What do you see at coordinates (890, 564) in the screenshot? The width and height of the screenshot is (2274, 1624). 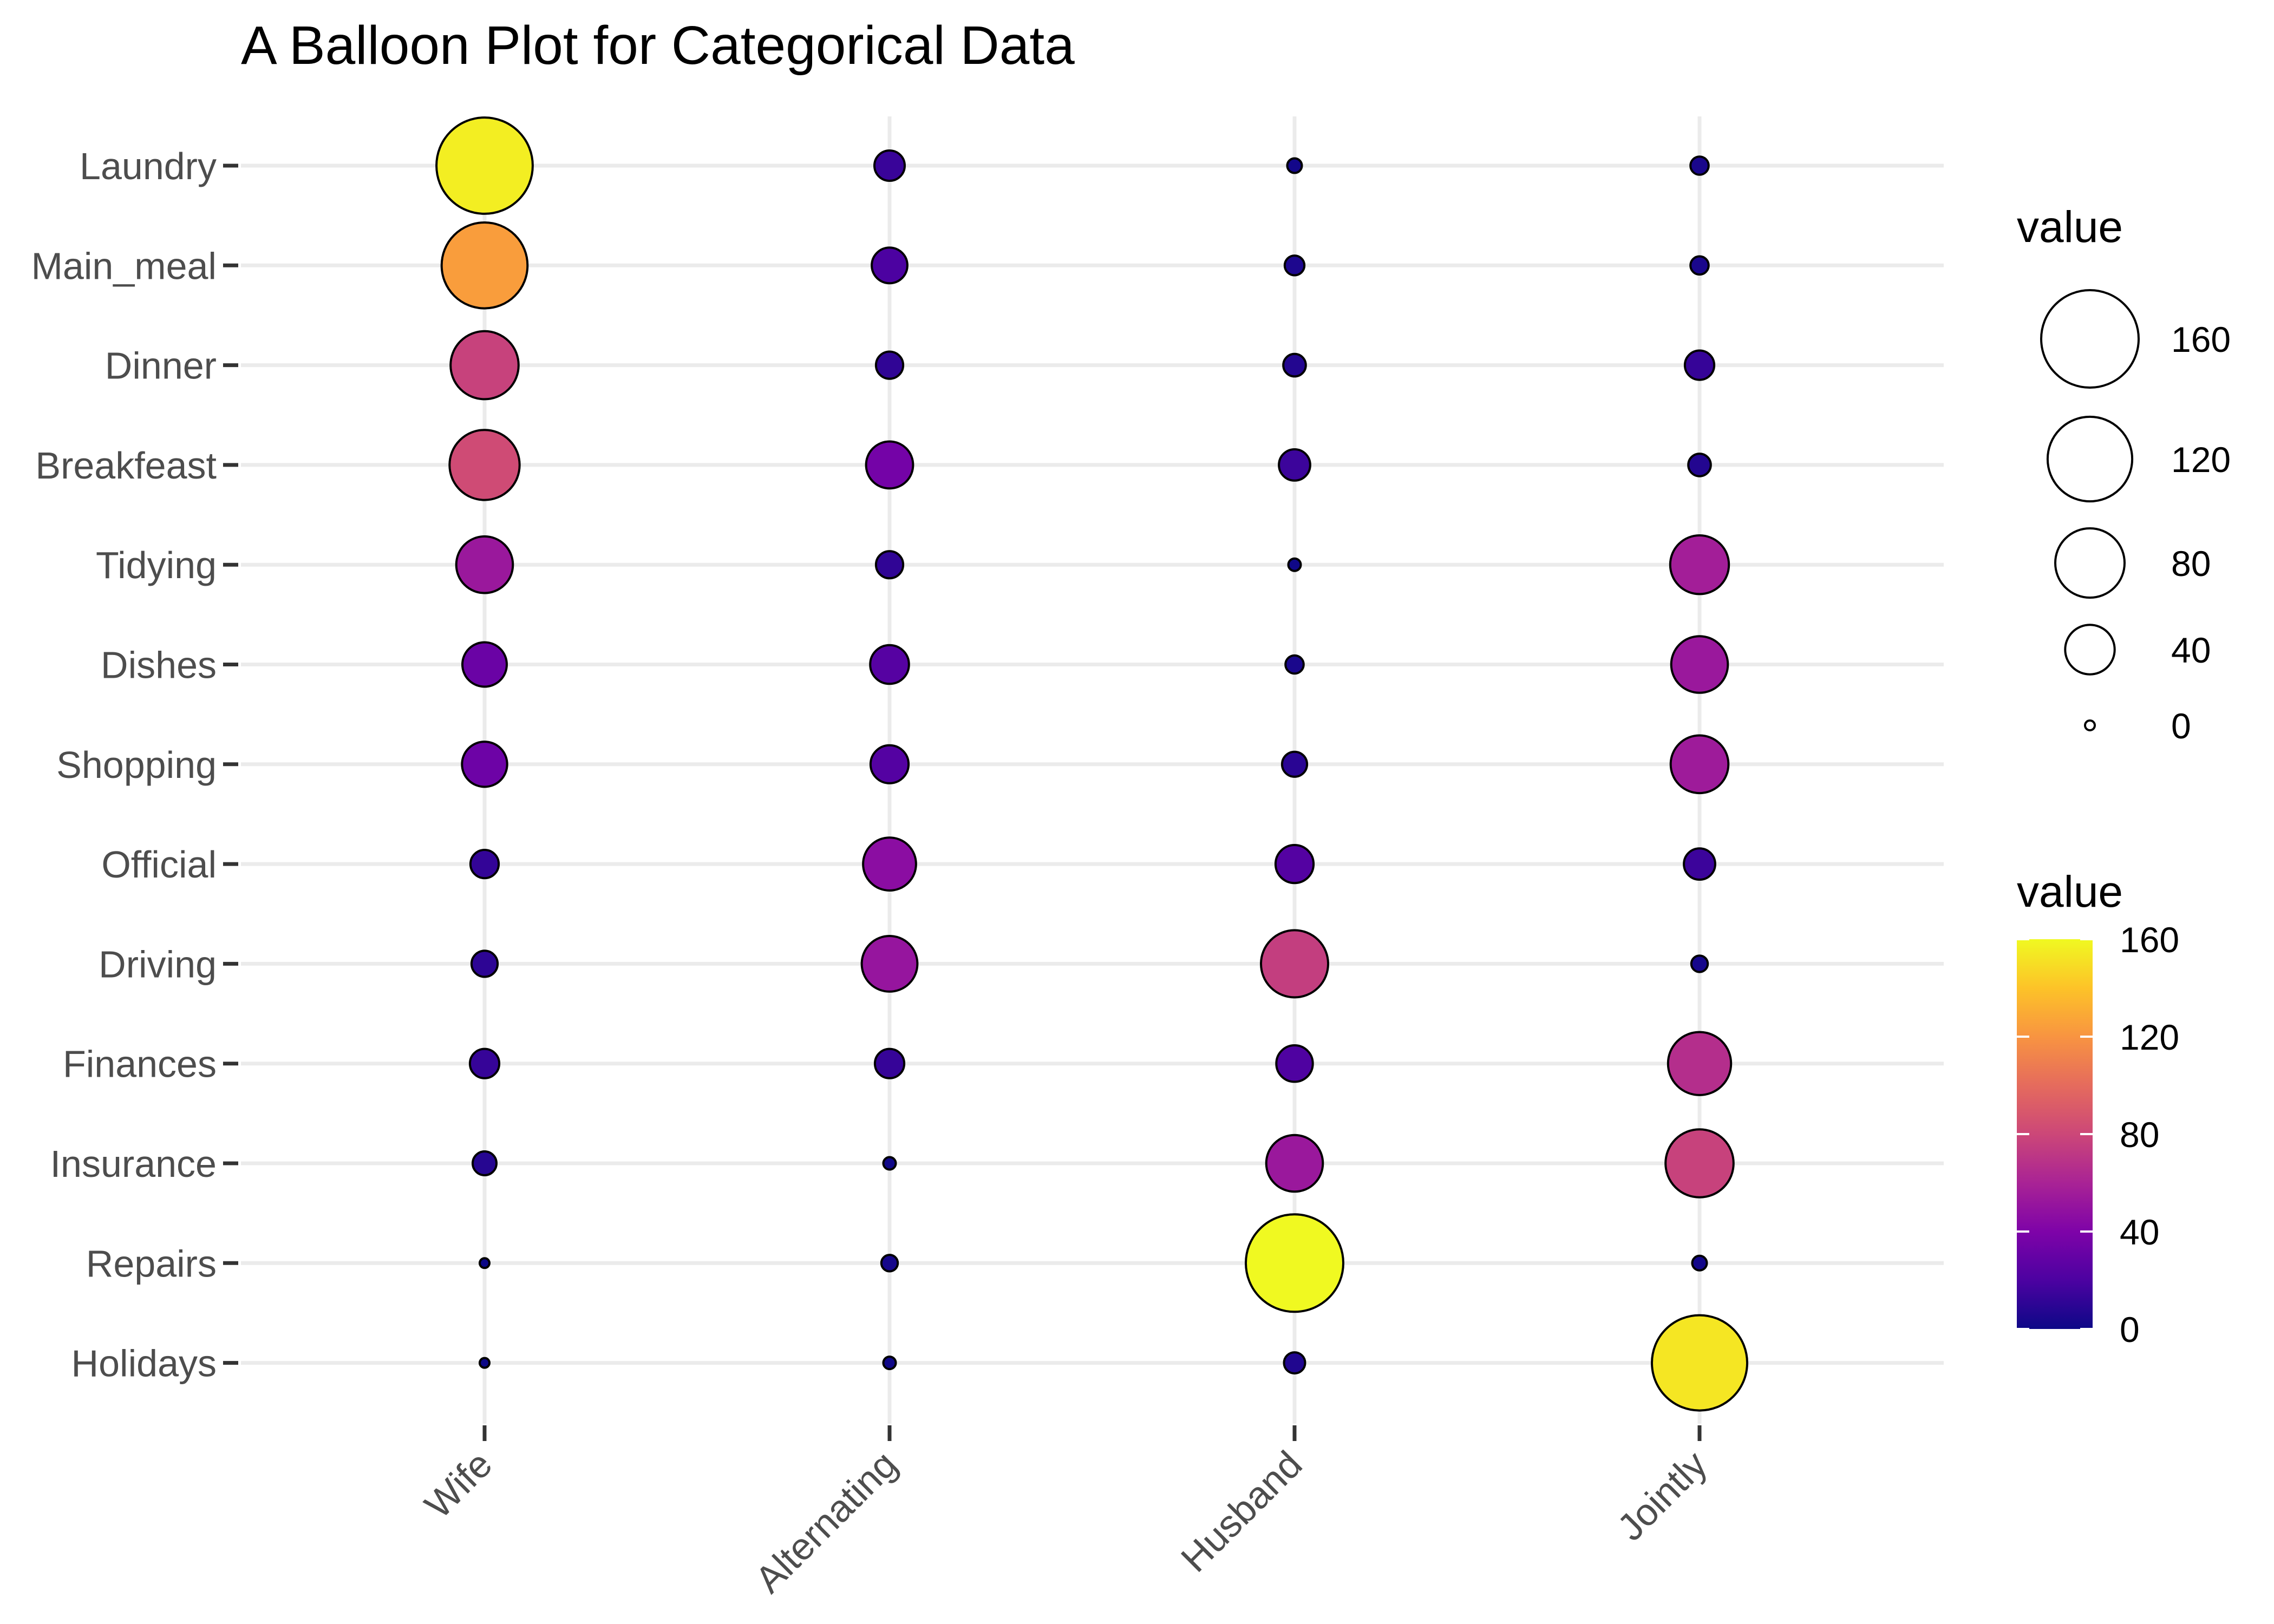 I see `balloon-tidying-alternating` at bounding box center [890, 564].